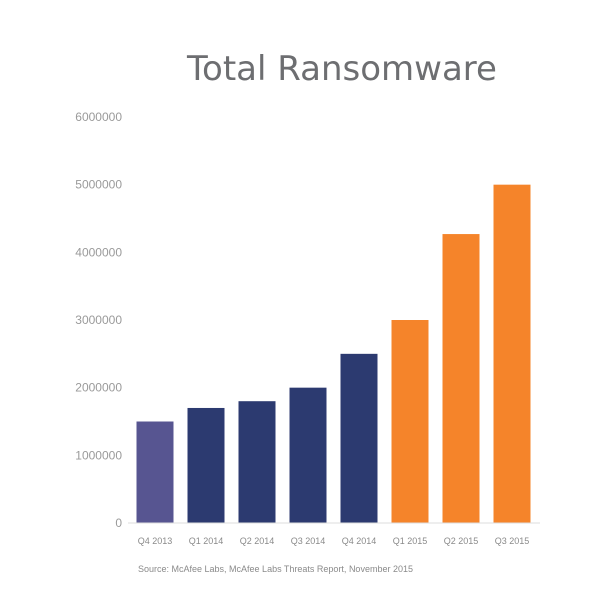 The image size is (600, 612). Describe the element at coordinates (206, 541) in the screenshot. I see `x-tick-label: Q1 2014` at that location.